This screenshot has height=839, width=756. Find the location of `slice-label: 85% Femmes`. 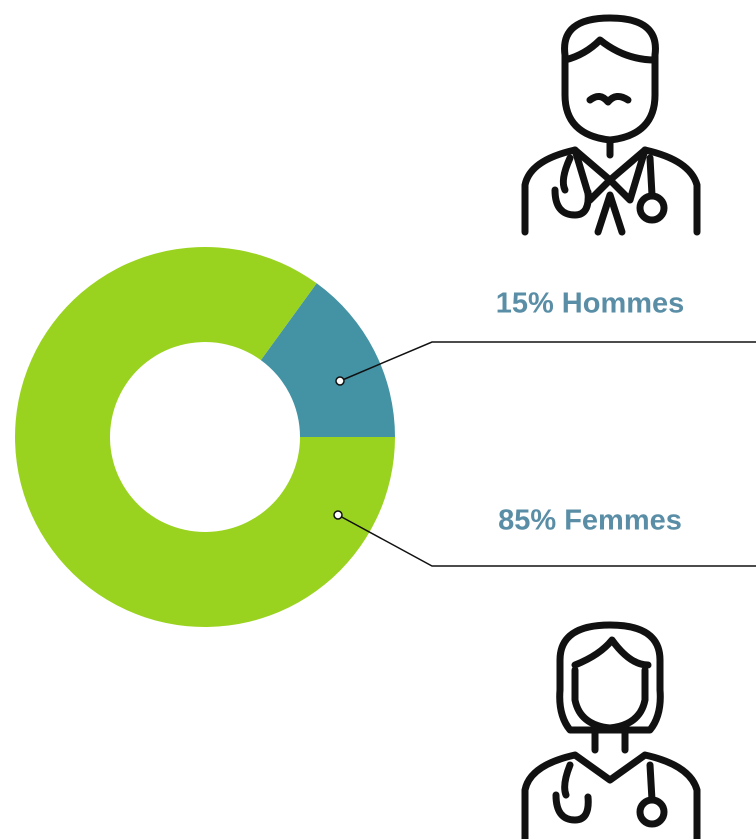

slice-label: 85% Femmes is located at coordinates (590, 521).